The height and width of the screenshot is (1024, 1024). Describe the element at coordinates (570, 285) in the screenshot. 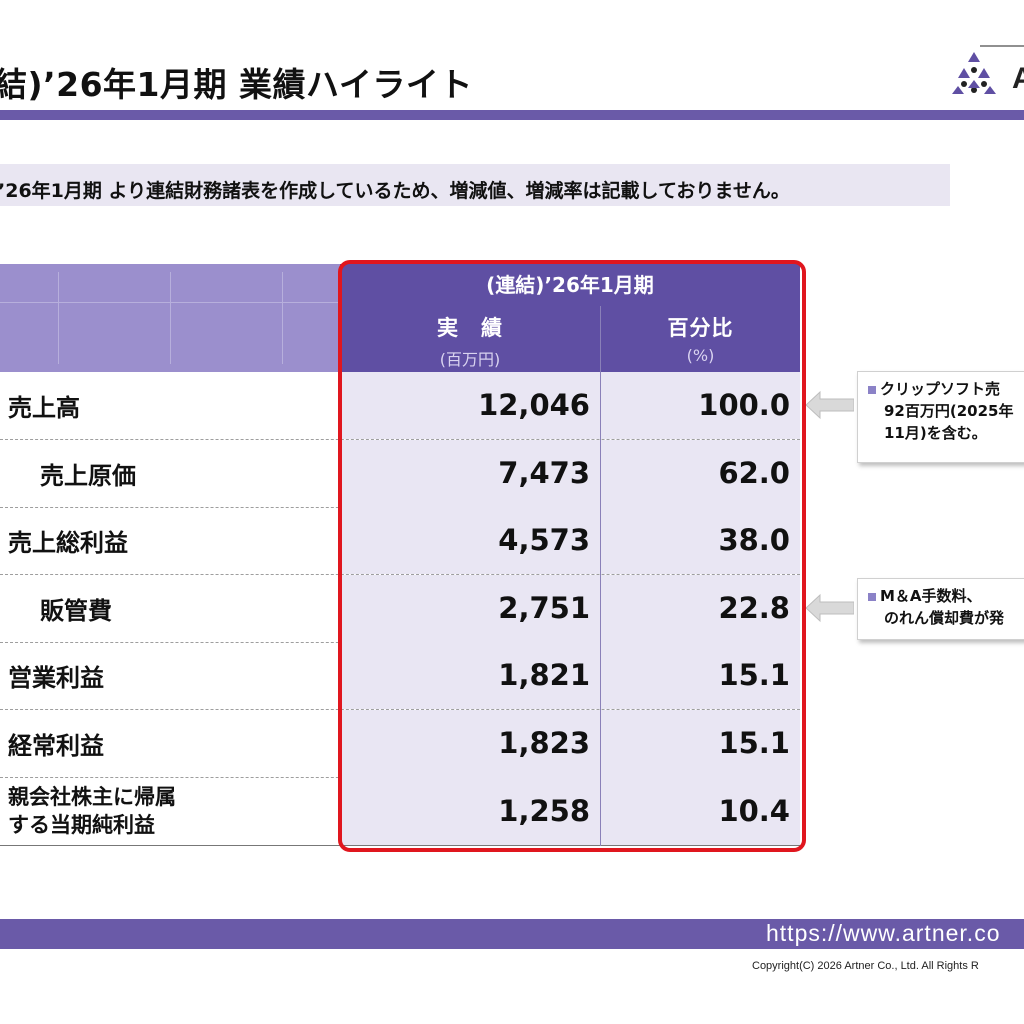

I see `period-header: (連結)’26年1月期` at that location.